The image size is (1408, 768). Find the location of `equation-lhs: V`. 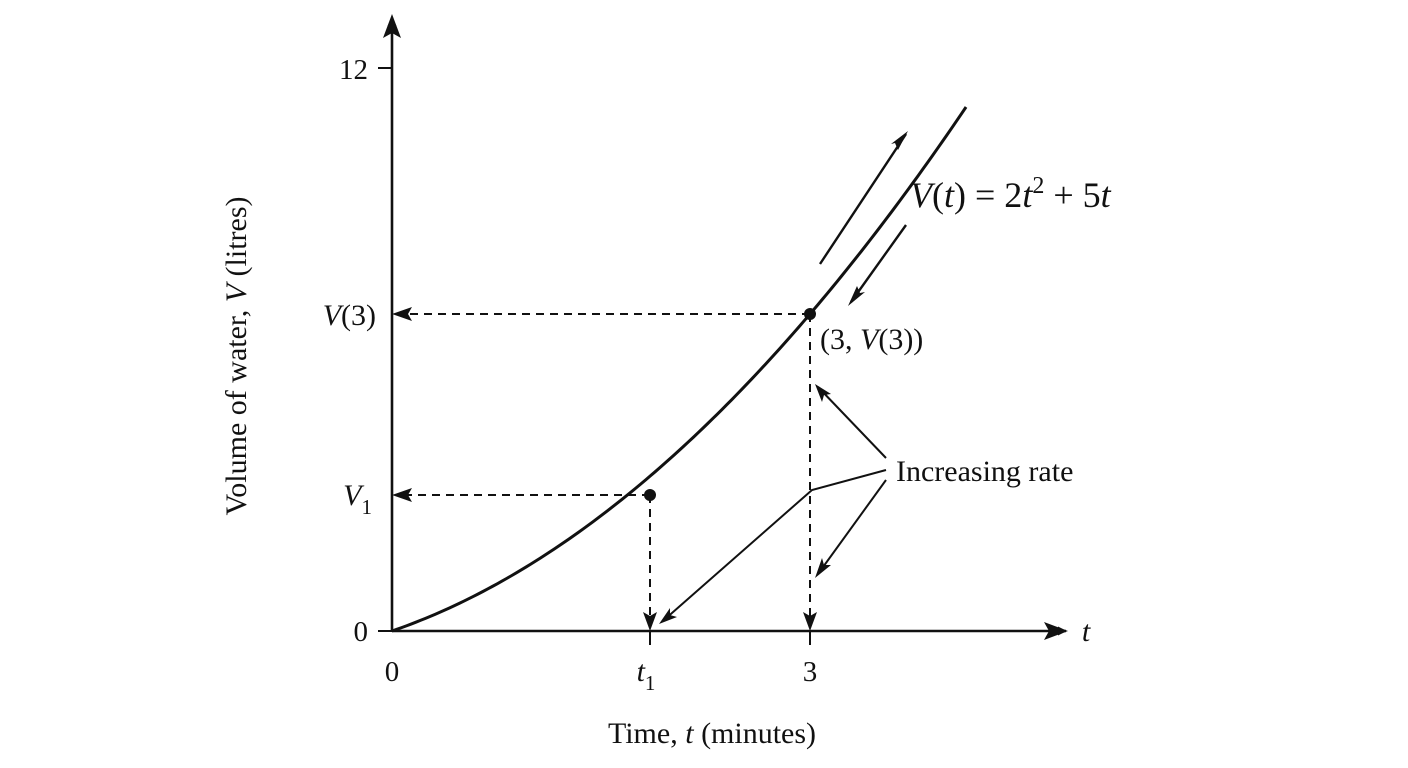

equation-lhs: V is located at coordinates (923, 195).